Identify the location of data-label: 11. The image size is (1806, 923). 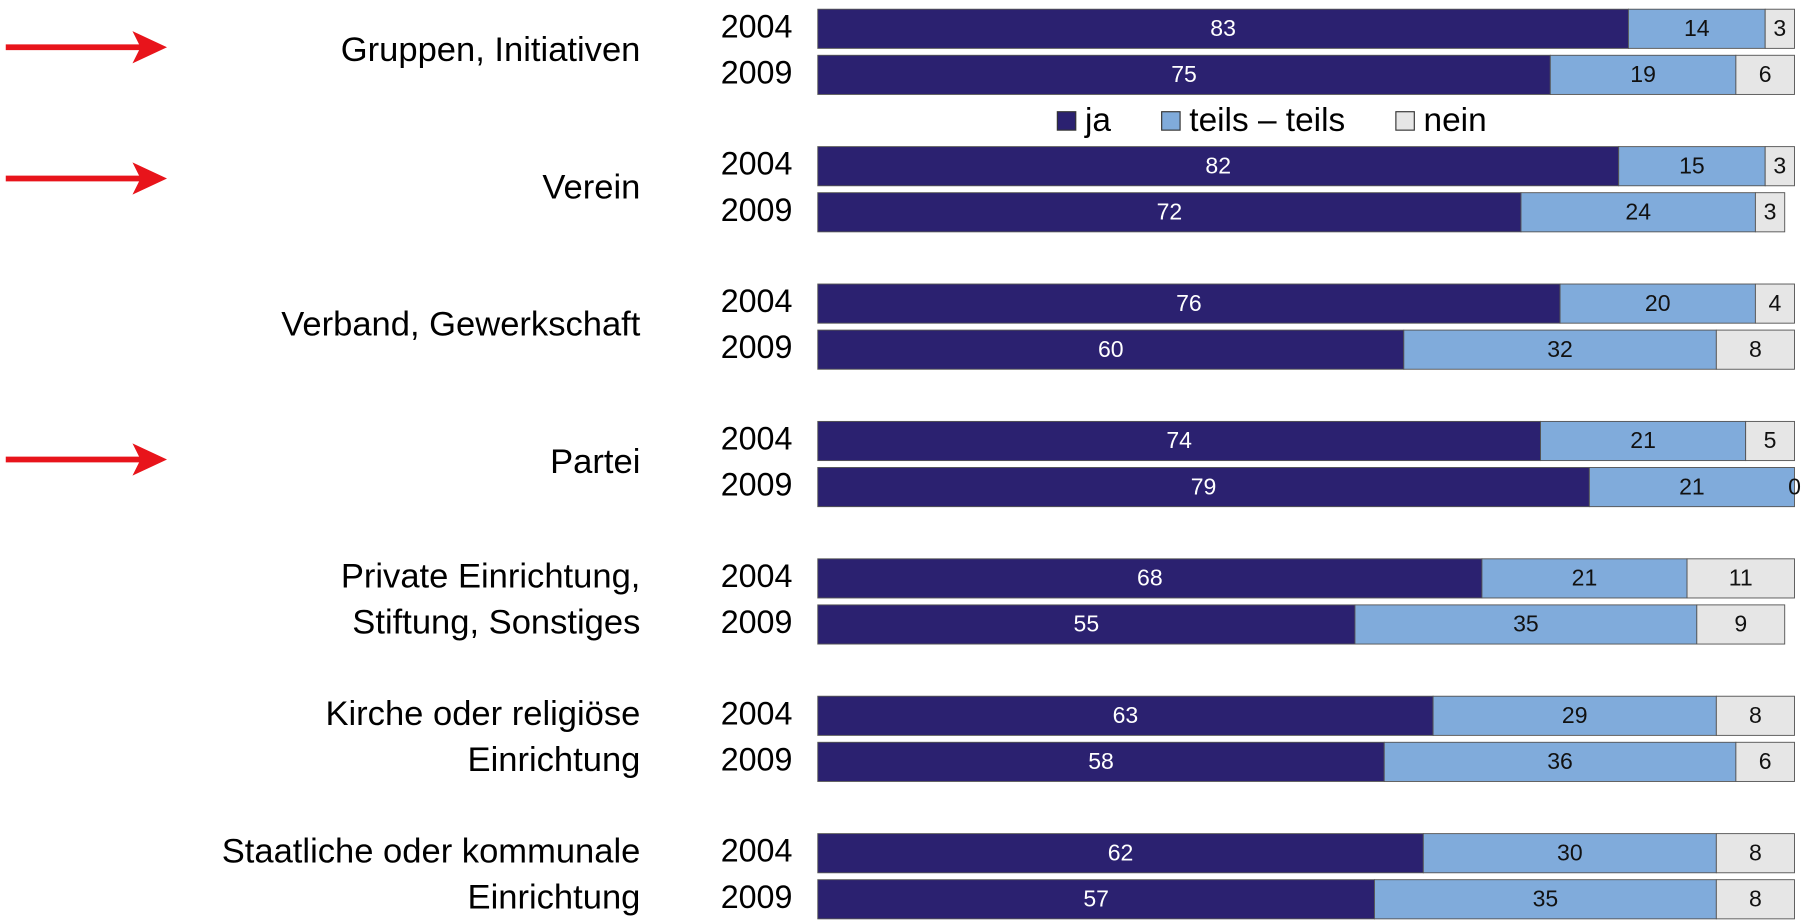
(1741, 578).